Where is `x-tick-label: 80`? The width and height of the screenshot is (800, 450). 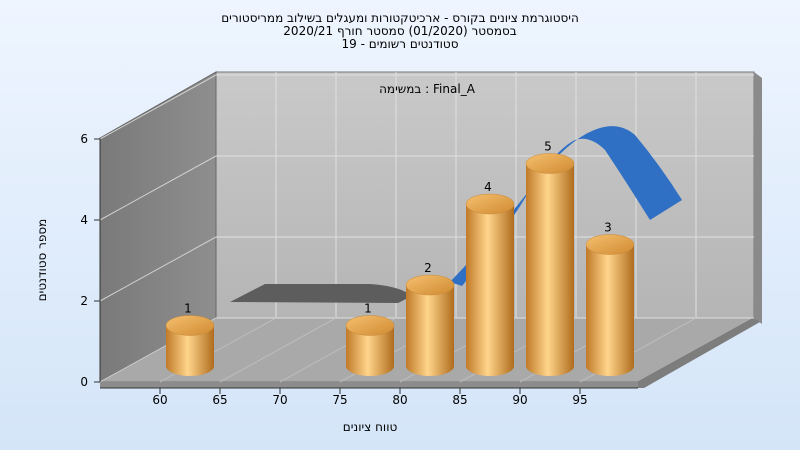
x-tick-label: 80 is located at coordinates (399, 400).